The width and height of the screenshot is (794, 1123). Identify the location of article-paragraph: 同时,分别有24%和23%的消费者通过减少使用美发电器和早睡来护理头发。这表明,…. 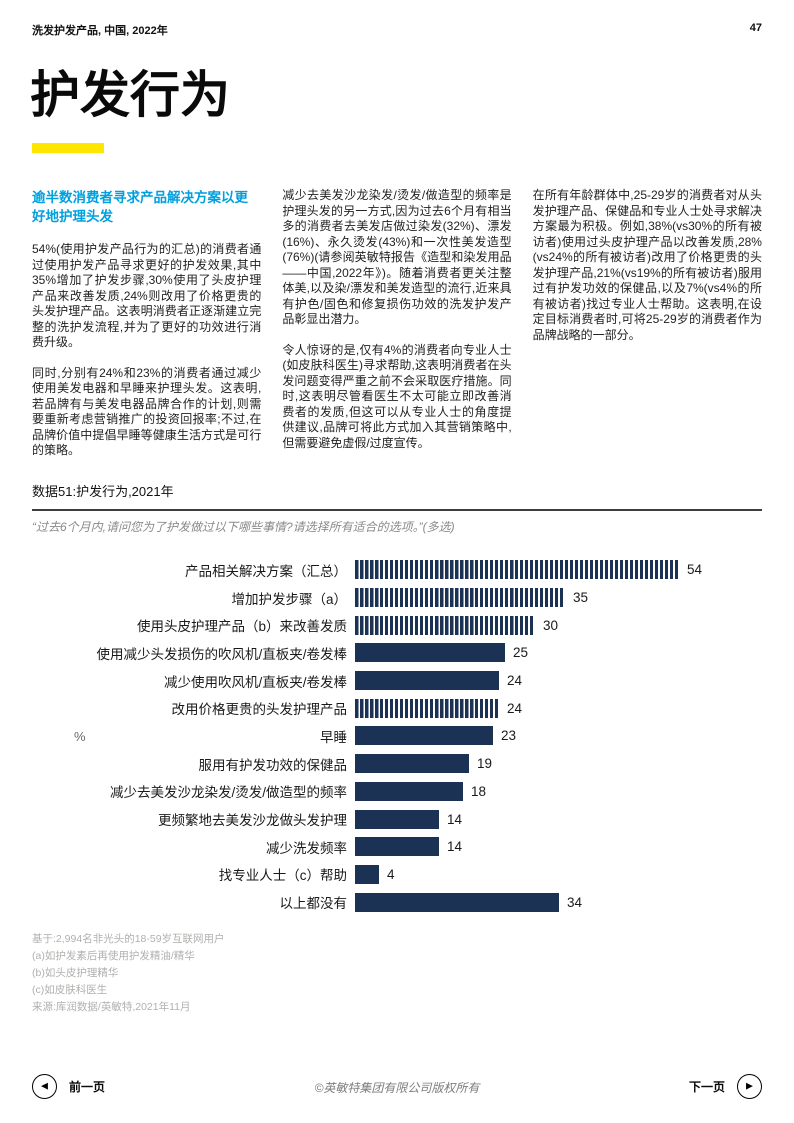
(147, 411).